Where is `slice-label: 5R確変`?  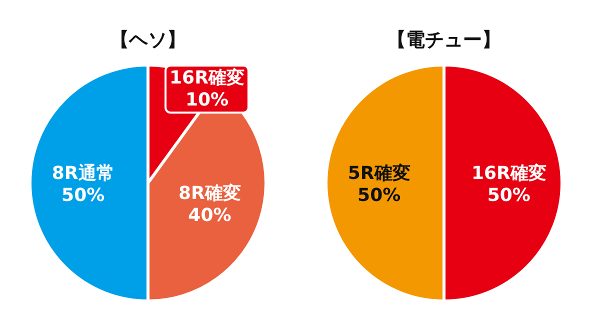 slice-label: 5R確変 is located at coordinates (379, 173).